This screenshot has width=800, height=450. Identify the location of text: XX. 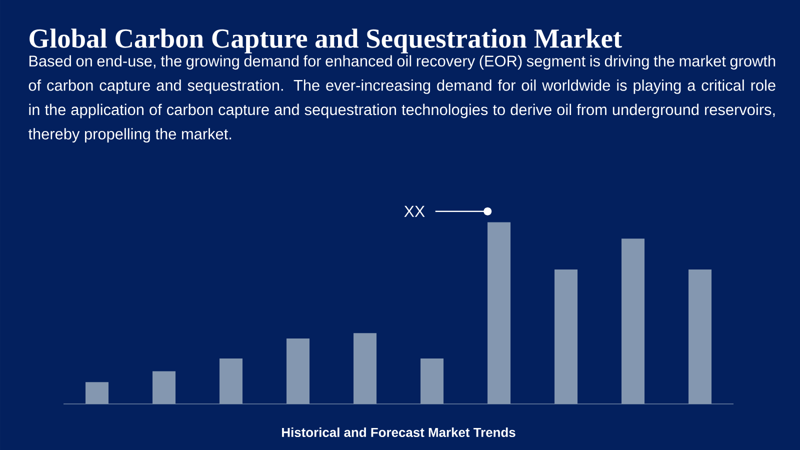
(414, 211).